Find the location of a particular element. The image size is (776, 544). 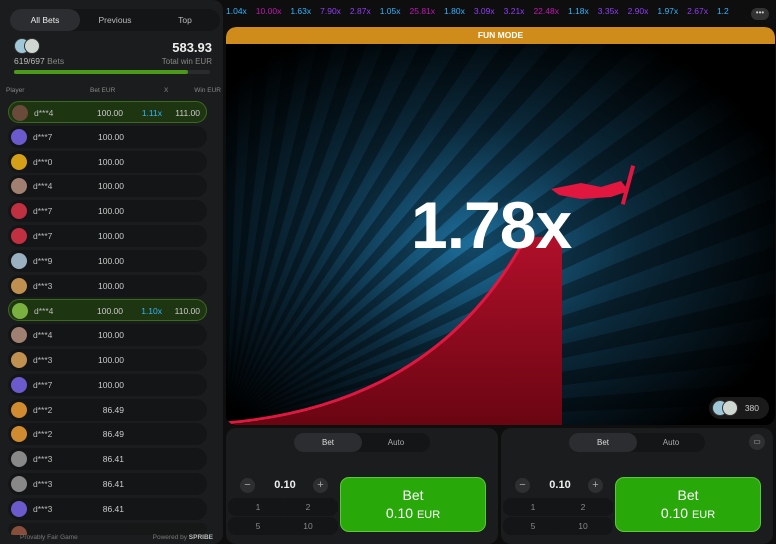

history-multiplier: 1.97x is located at coordinates (668, 11).